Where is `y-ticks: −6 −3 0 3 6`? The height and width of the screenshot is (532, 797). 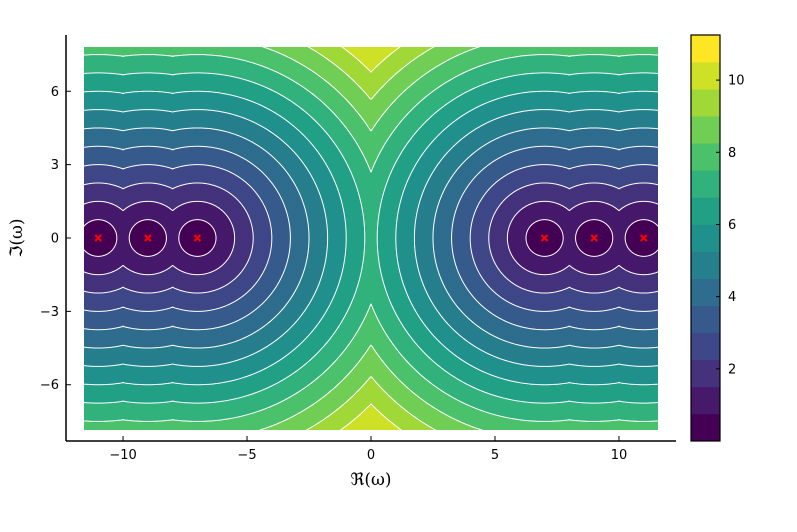
y-ticks: −6 −3 0 3 6 is located at coordinates (55, 239).